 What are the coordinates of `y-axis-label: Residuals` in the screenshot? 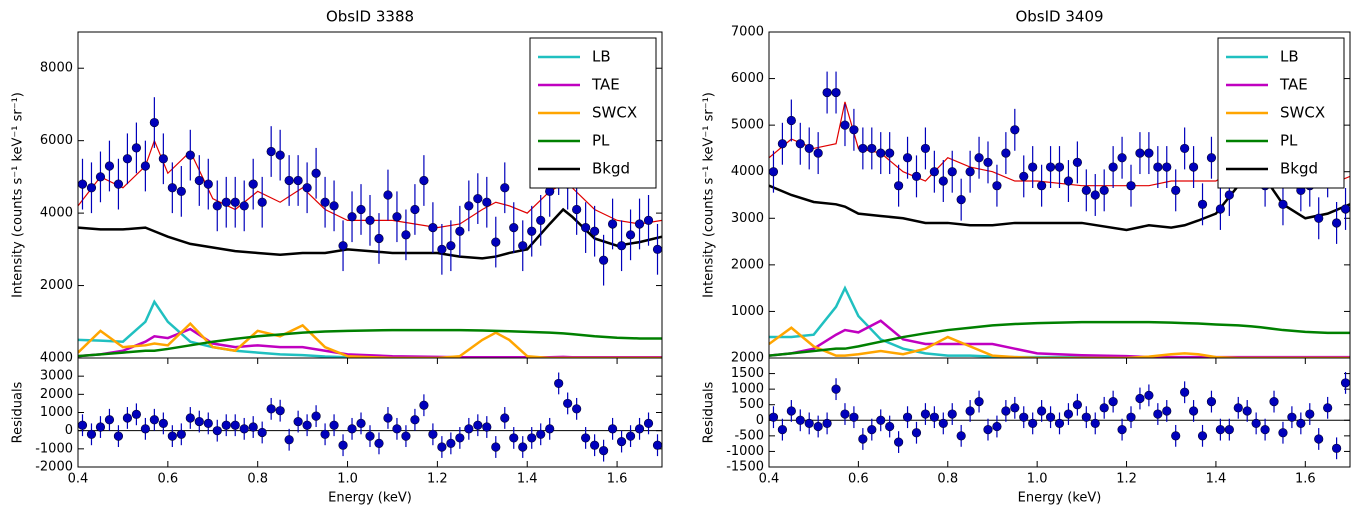 It's located at (709, 412).